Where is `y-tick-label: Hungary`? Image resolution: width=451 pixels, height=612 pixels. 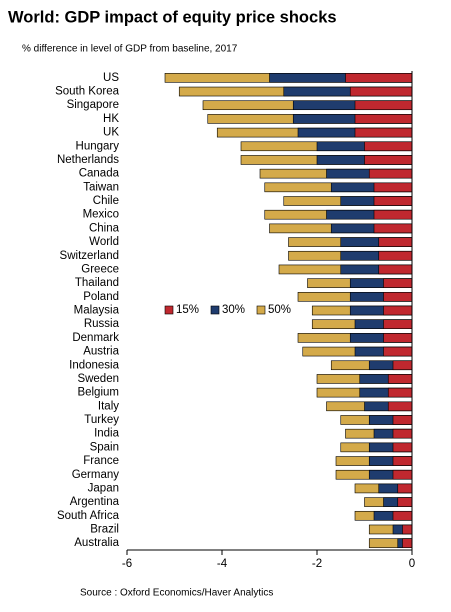
y-tick-label: Hungary is located at coordinates (98, 146).